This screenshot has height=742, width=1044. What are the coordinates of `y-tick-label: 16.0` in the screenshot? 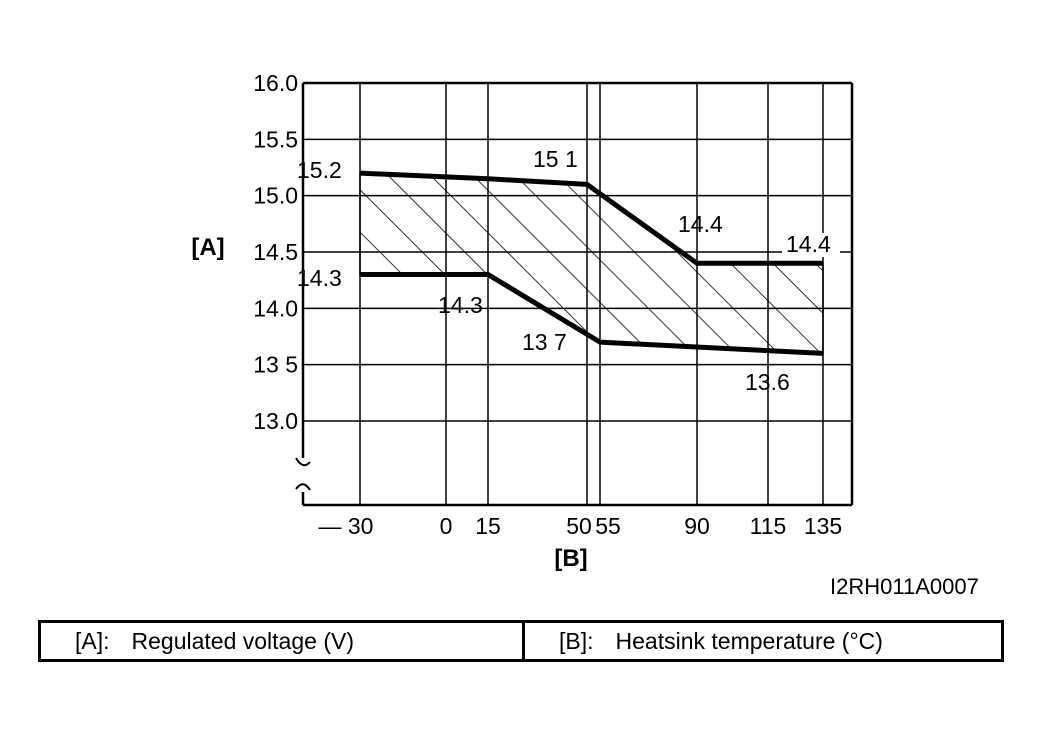 It's located at (275, 83).